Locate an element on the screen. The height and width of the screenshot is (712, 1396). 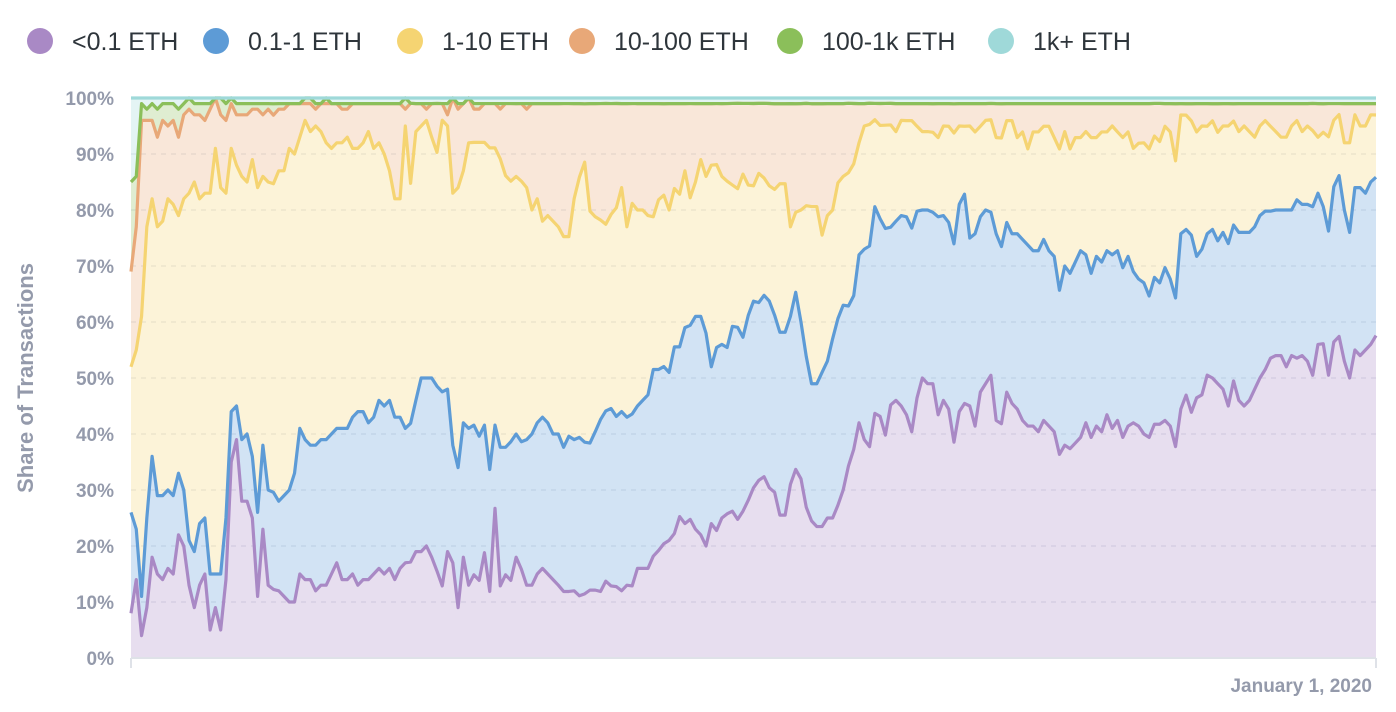
legend-item: 1k+ ETH is located at coordinates (1059, 42).